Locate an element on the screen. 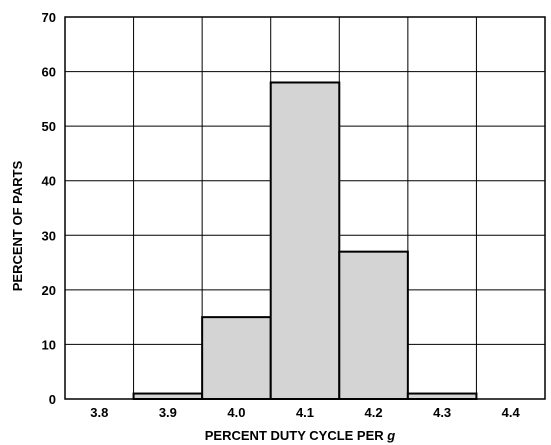 This screenshot has height=445, width=551. x-tick-labels: 3.8 3.9 4.0 4.1 4.2 4.3 4.4 is located at coordinates (305, 412).